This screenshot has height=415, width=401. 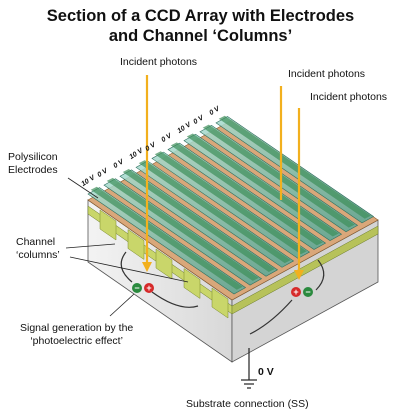 What do you see at coordinates (126, 267) in the screenshot?
I see `motion-arrow-left-up` at bounding box center [126, 267].